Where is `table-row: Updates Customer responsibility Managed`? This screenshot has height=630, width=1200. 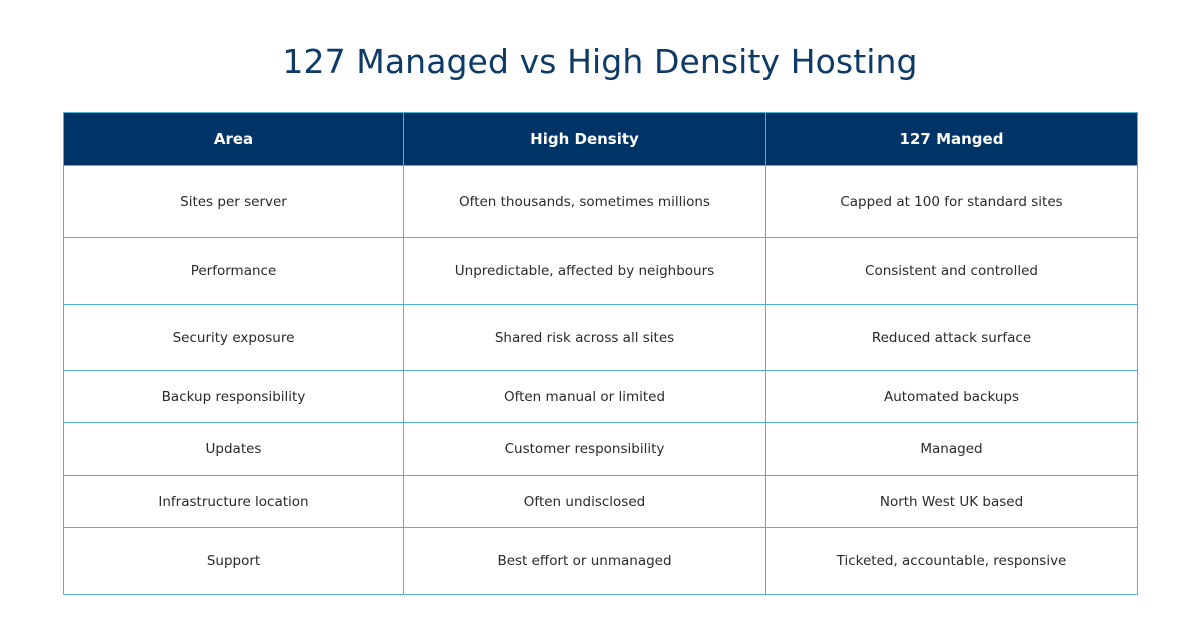 table-row: Updates Customer responsibility Managed is located at coordinates (600, 449).